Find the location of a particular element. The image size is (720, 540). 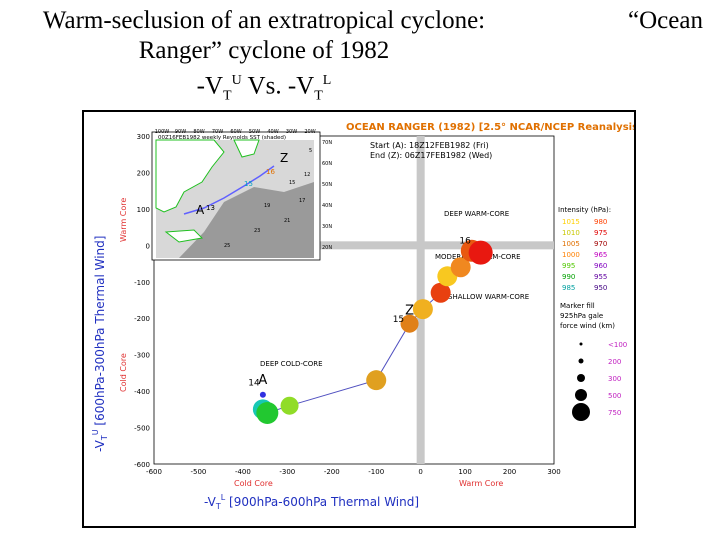

x-tick-5: -100 is located at coordinates (376, 472).